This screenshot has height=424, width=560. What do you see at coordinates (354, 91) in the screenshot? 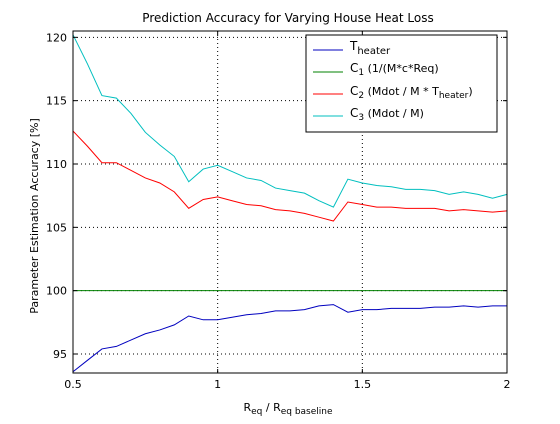
I see `legend-label-c2-main: C` at bounding box center [354, 91].